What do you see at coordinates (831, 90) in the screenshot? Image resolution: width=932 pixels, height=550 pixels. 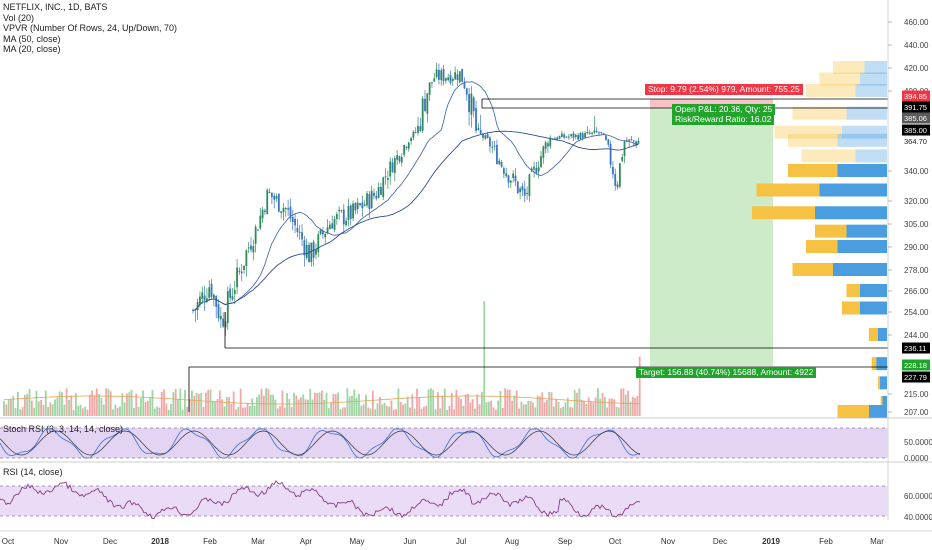 I see `vpvr-up-bar` at bounding box center [831, 90].